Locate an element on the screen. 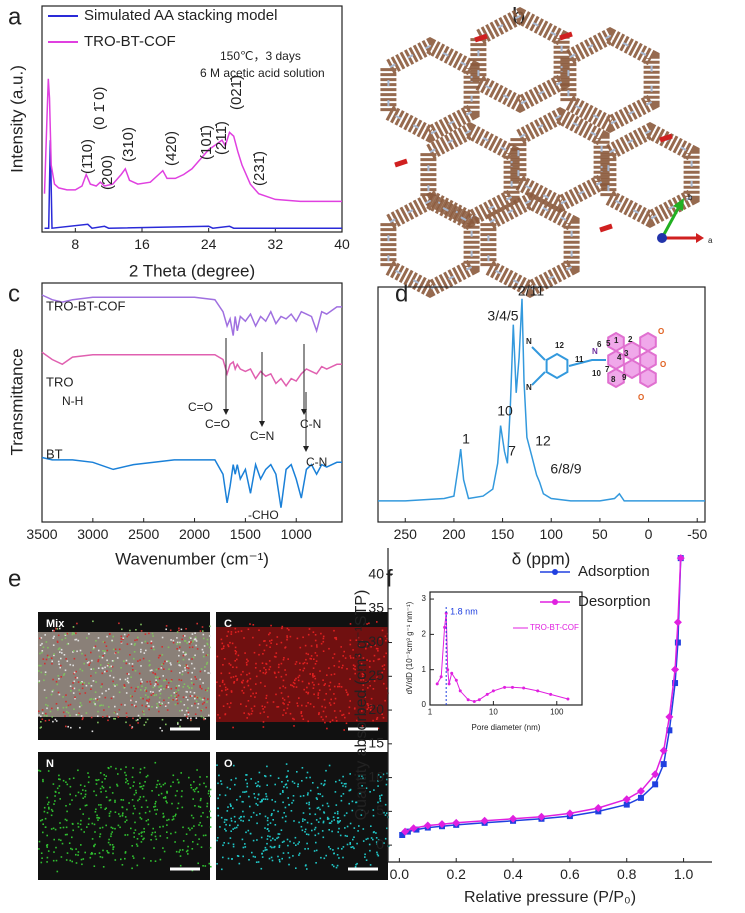 The height and width of the screenshot is (913, 745). x-tick-label: 0.0 is located at coordinates (400, 874).